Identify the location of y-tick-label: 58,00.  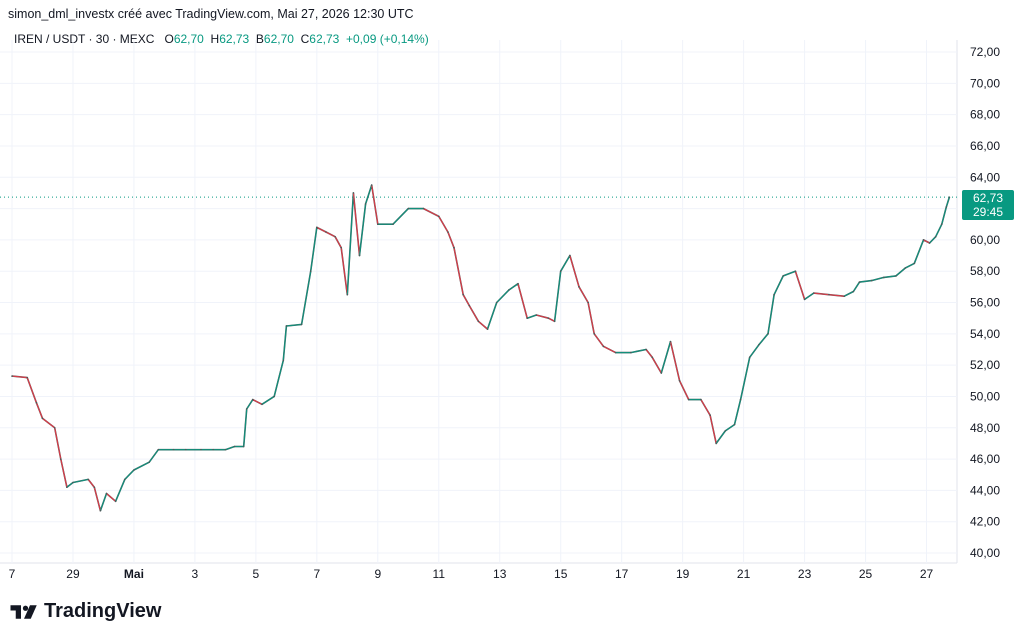
(985, 271).